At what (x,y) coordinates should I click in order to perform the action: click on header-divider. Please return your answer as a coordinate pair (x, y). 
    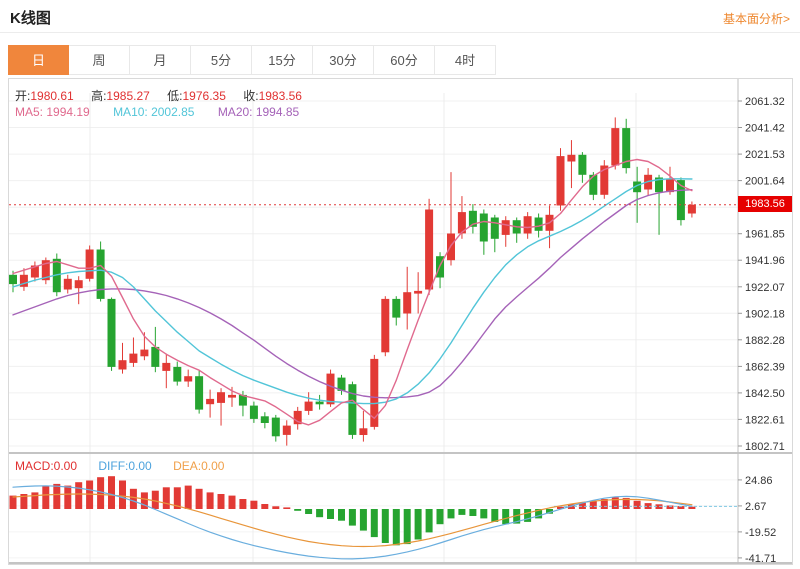
    Looking at the image, I should click on (400, 32).